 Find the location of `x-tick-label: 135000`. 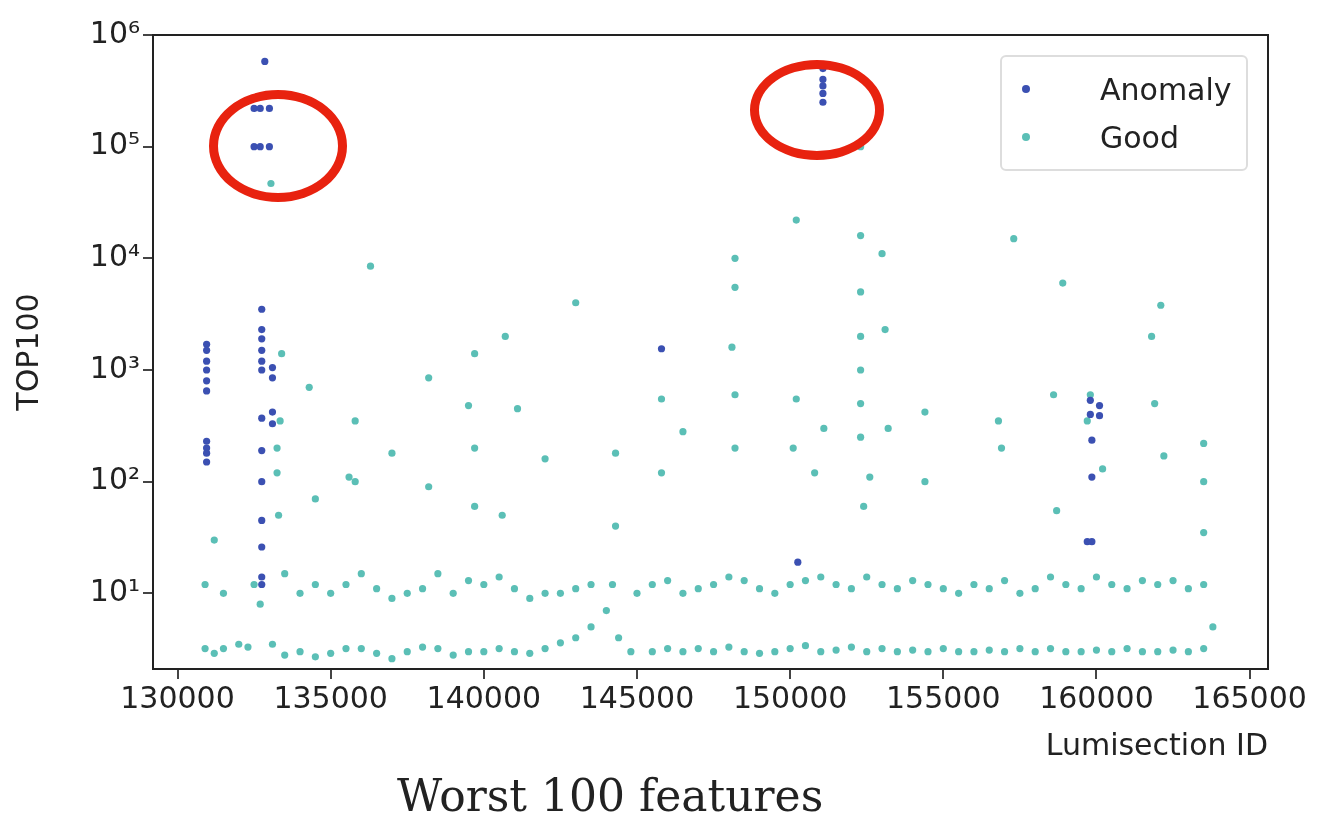

x-tick-label: 135000 is located at coordinates (330, 697).